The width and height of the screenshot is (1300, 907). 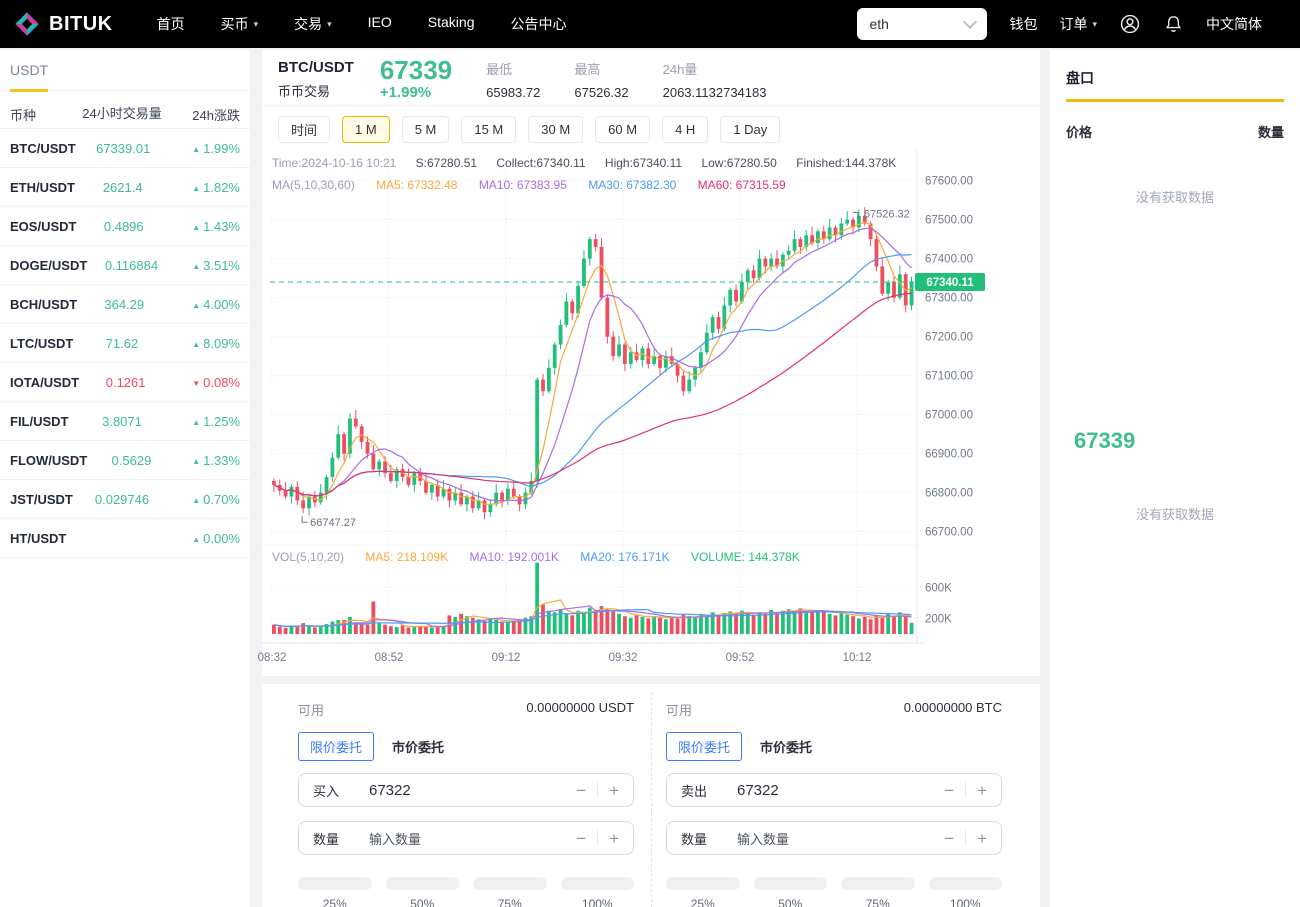 What do you see at coordinates (125, 538) in the screenshot?
I see `pair-row: HT/USDT ▲ 0.00%` at bounding box center [125, 538].